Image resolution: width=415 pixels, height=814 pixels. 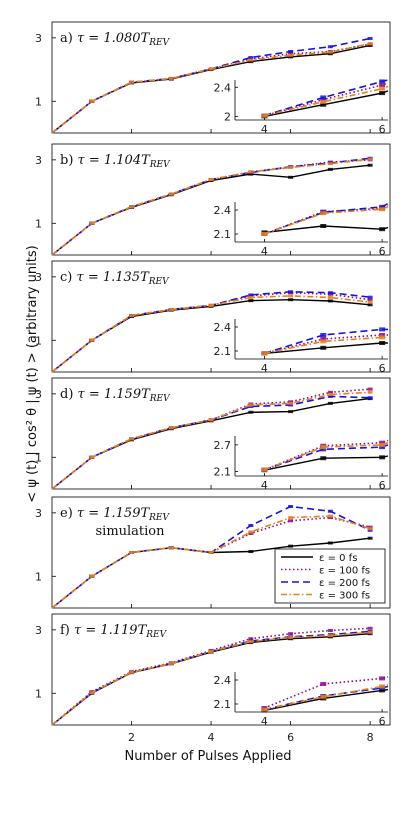 I want to click on panel-4: 1 3 d) τ = 1.159TREV 2.1 2.7 4 6, so click(x=213, y=434).